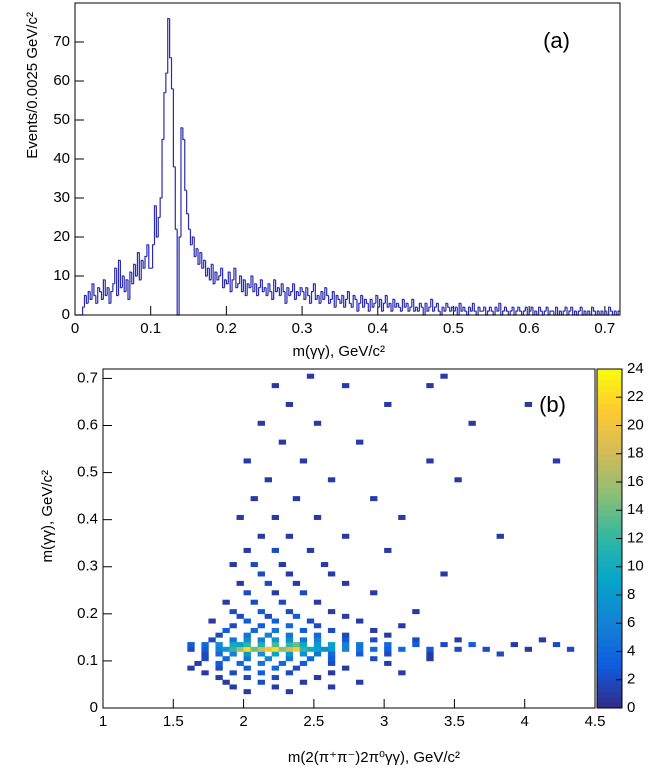 Image resolution: width=670 pixels, height=772 pixels. What do you see at coordinates (87, 472) in the screenshot?
I see `y-tick-label: 0.5` at bounding box center [87, 472].